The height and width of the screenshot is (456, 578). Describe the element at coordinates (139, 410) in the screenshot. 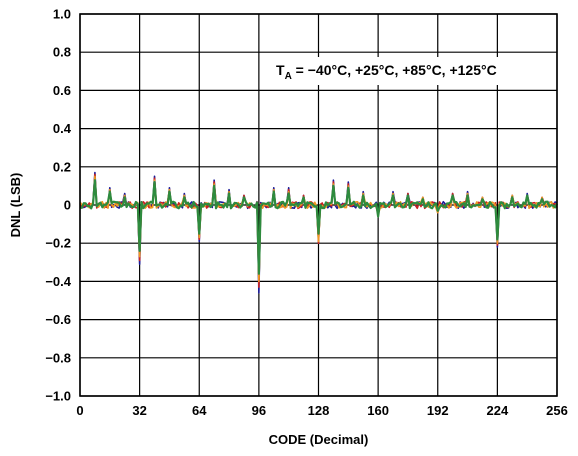

I see `x-tick-label: 32` at that location.